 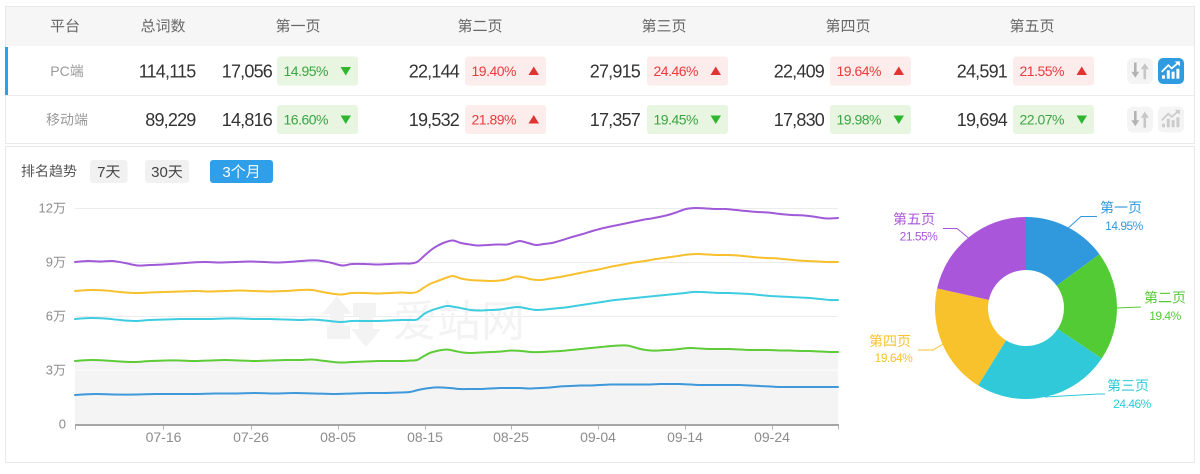 I want to click on svg-text: 21.89%, so click(x=494, y=120).